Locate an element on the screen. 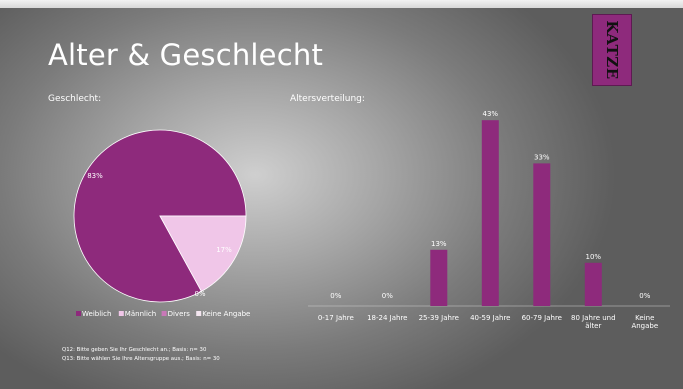  slide-title: Alter & Geschlecht is located at coordinates (186, 55).